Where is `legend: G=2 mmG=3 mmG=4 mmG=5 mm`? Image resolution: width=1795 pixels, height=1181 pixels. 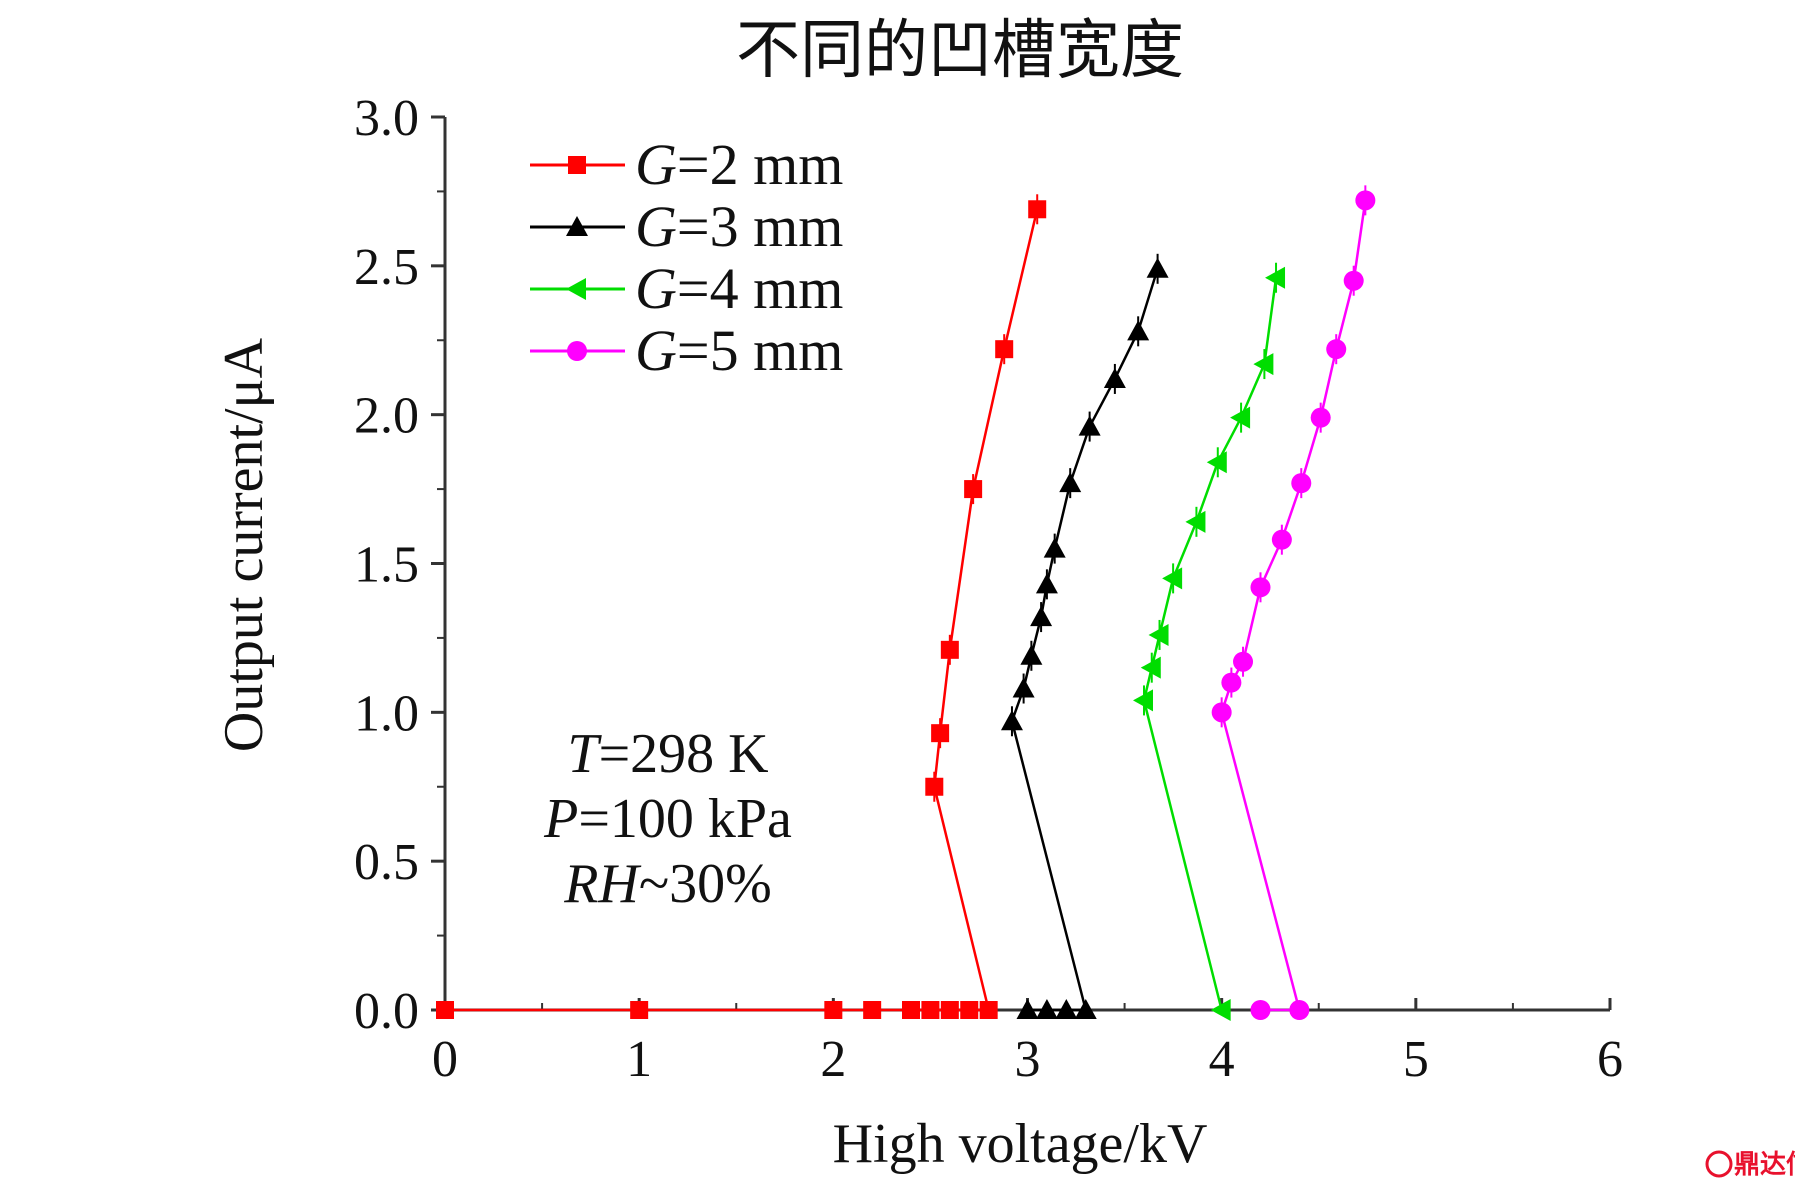
legend: G=2 mmG=3 mmG=4 mmG=5 mm is located at coordinates (686, 257).